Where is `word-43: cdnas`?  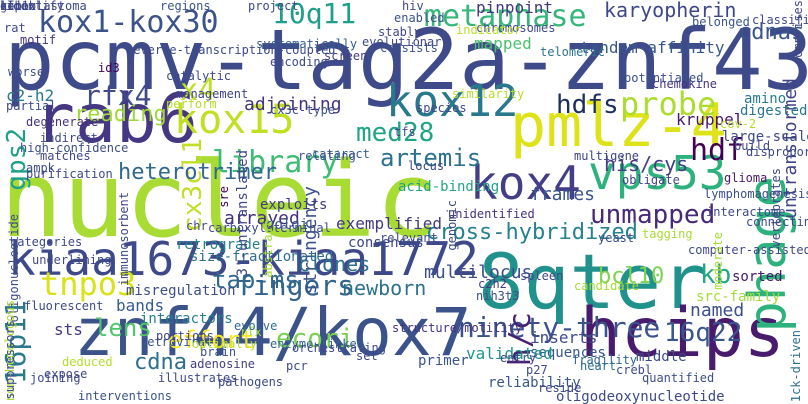 word-43: cdnas is located at coordinates (771, 32).